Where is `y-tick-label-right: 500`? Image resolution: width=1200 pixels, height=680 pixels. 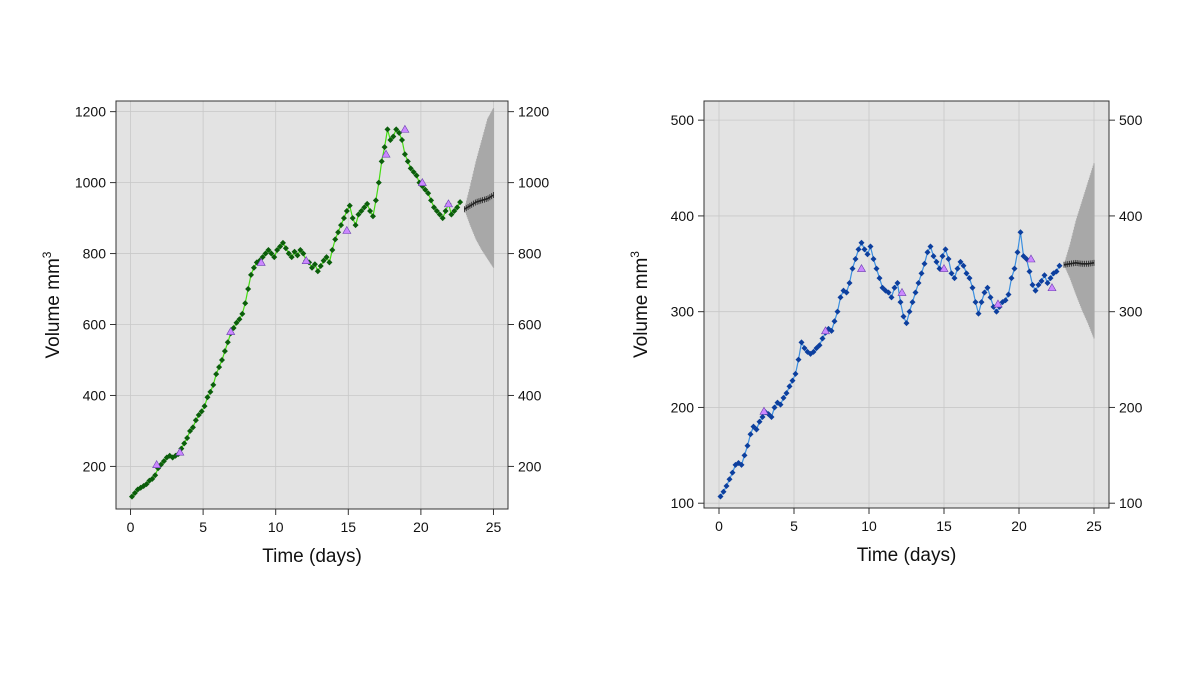
y-tick-label-right: 500 is located at coordinates (1131, 120).